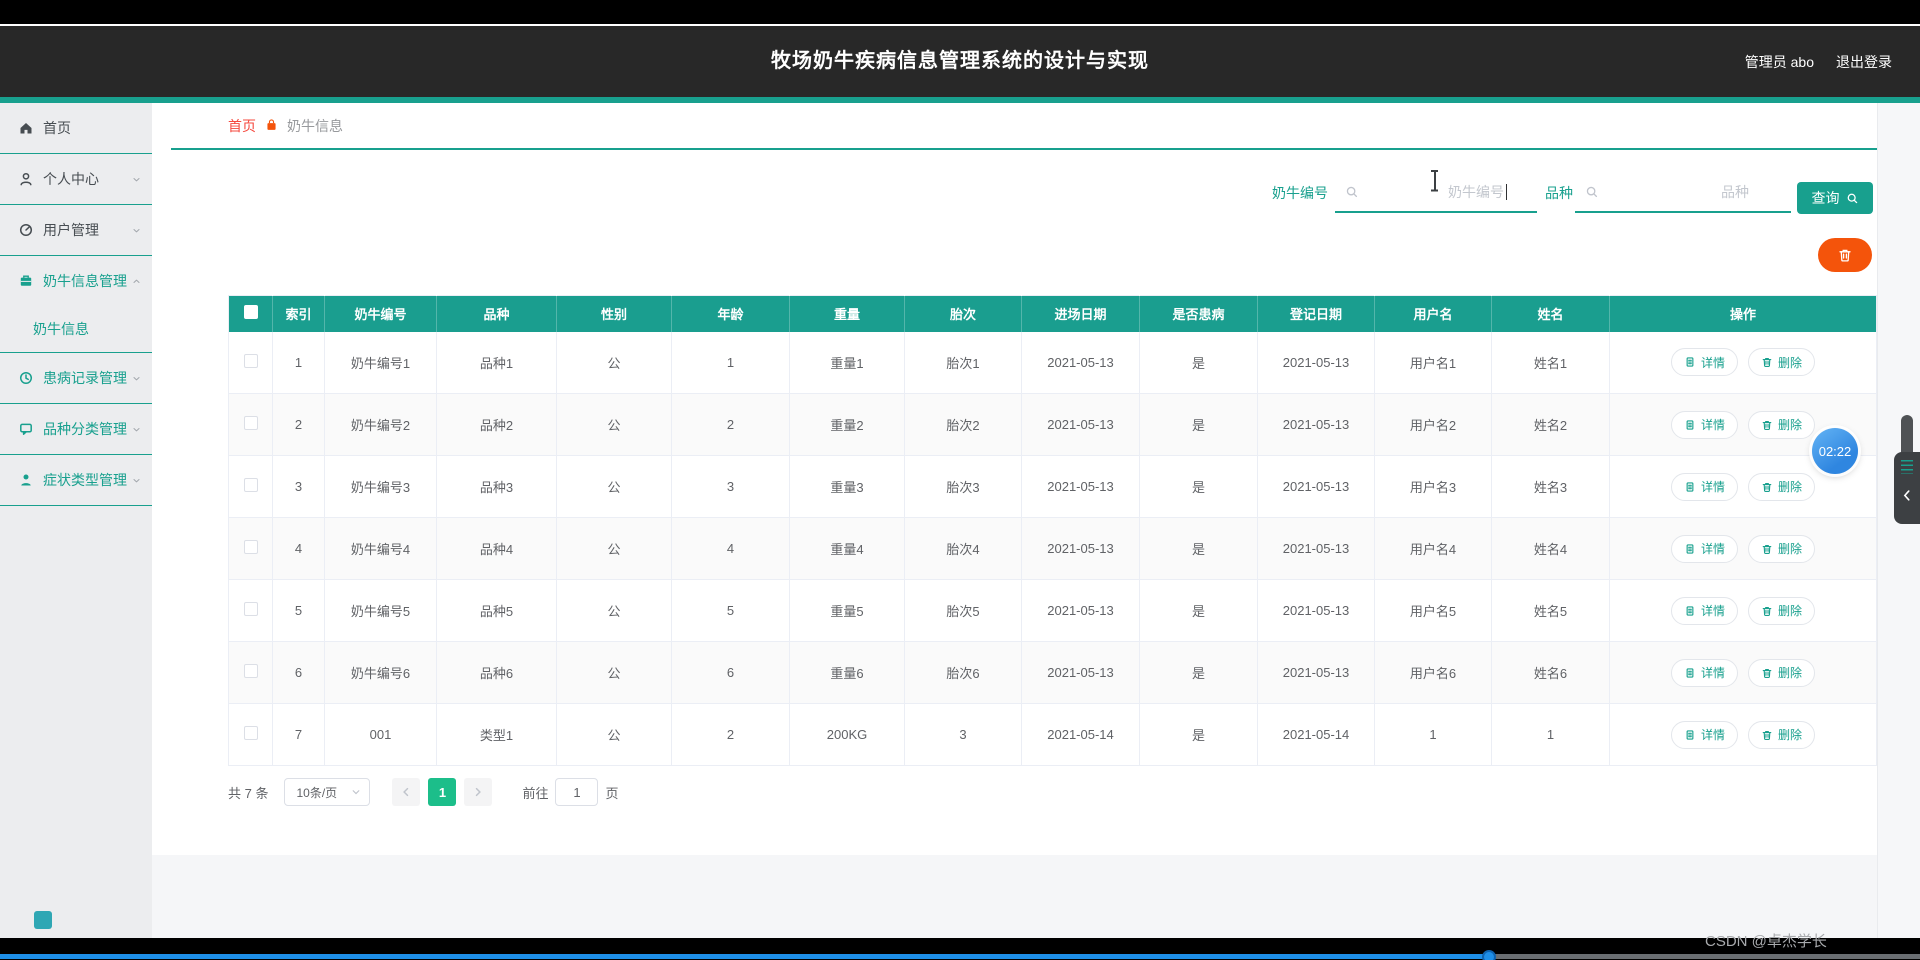 This screenshot has width=1920, height=960. Describe the element at coordinates (1436, 193) in the screenshot. I see `cow-id-search-input: 奶牛编号` at that location.